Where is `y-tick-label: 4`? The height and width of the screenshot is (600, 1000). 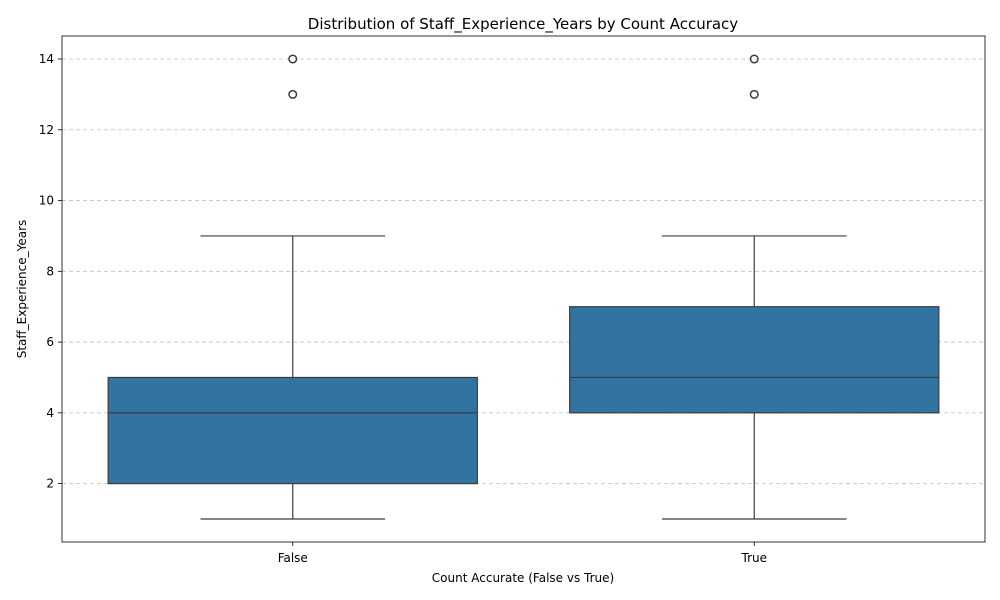 y-tick-label: 4 is located at coordinates (50, 413).